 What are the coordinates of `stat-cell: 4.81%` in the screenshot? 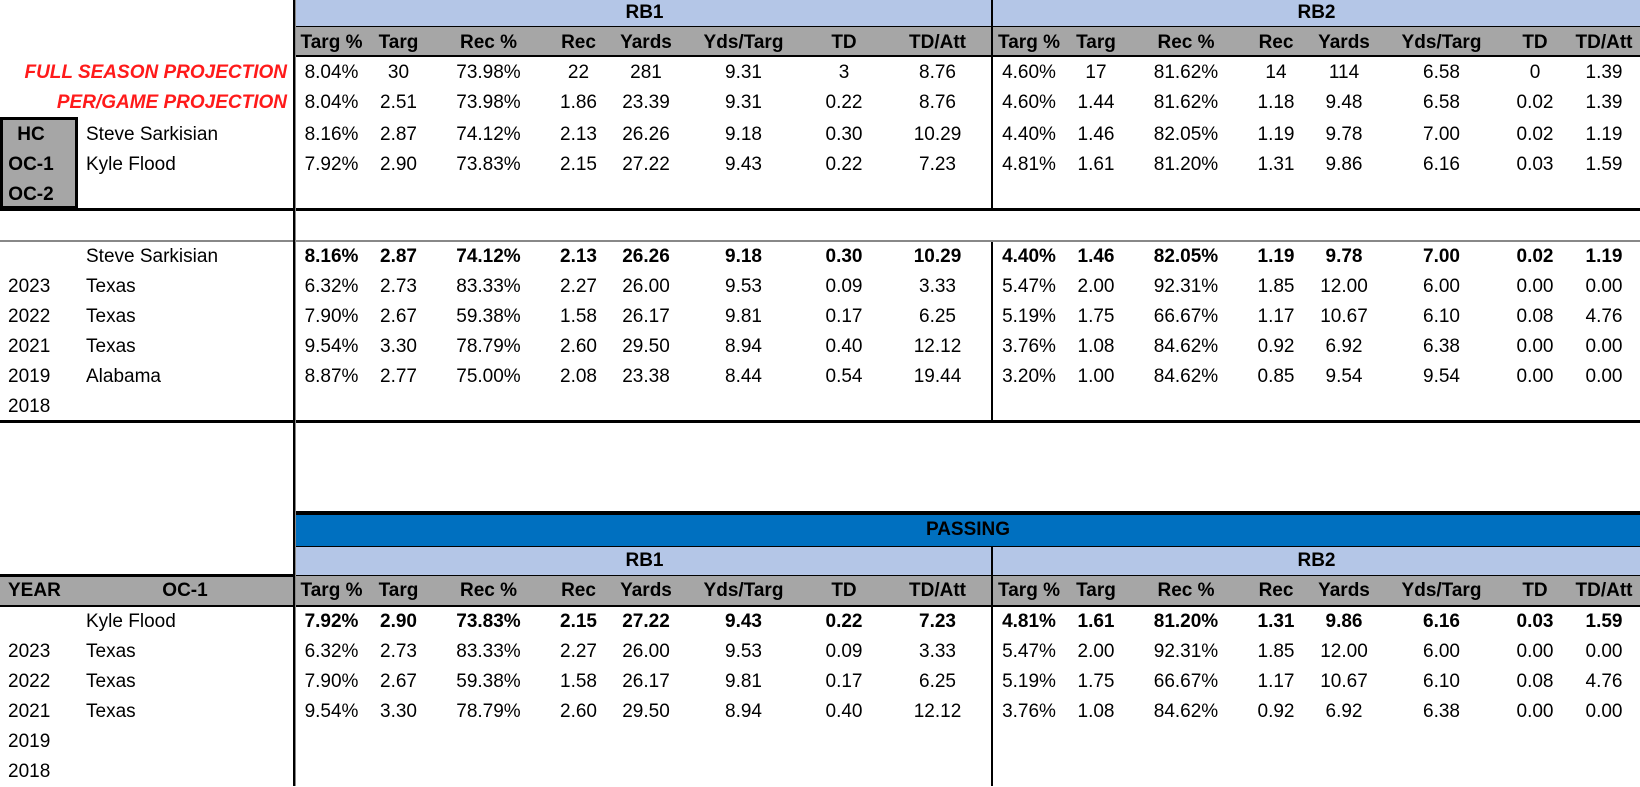 It's located at (1029, 164).